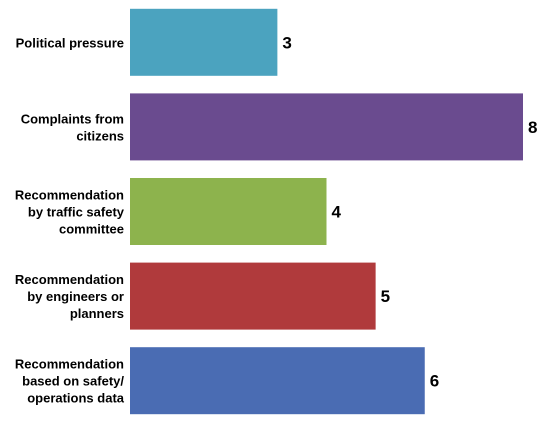  What do you see at coordinates (72, 118) in the screenshot?
I see `category-label-line: Complaints from` at bounding box center [72, 118].